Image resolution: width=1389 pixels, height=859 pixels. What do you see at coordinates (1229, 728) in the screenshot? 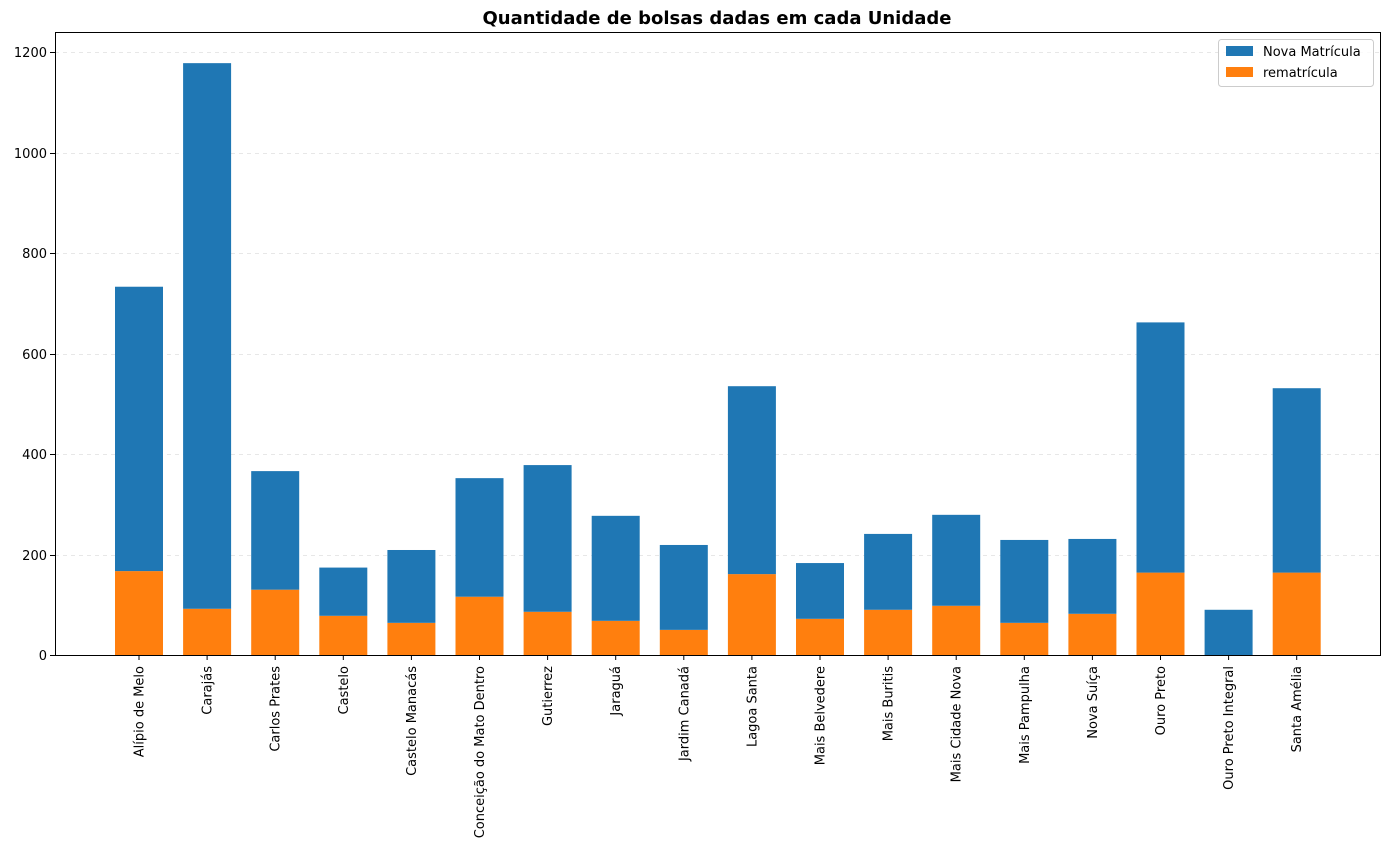
I see `x-tick-label: Ouro Preto Integral` at bounding box center [1229, 728].